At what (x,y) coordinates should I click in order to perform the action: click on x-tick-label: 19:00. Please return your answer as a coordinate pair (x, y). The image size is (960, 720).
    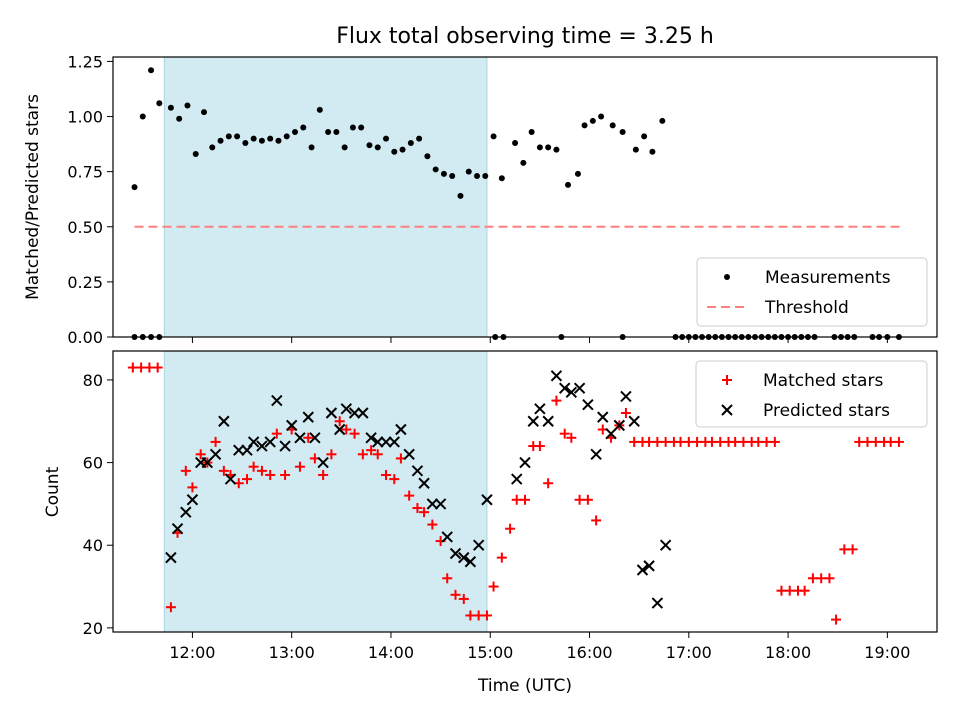
    Looking at the image, I should click on (887, 652).